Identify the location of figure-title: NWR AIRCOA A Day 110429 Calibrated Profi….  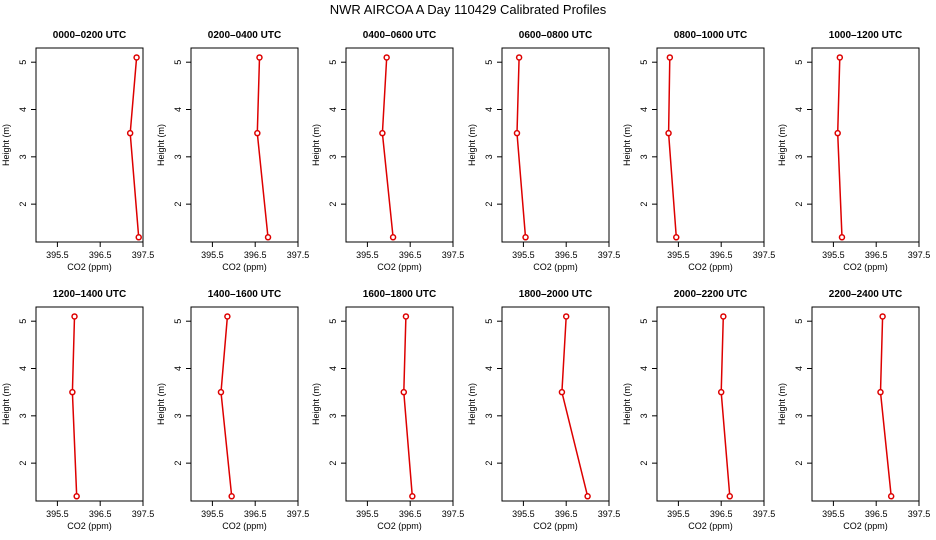
(468, 9).